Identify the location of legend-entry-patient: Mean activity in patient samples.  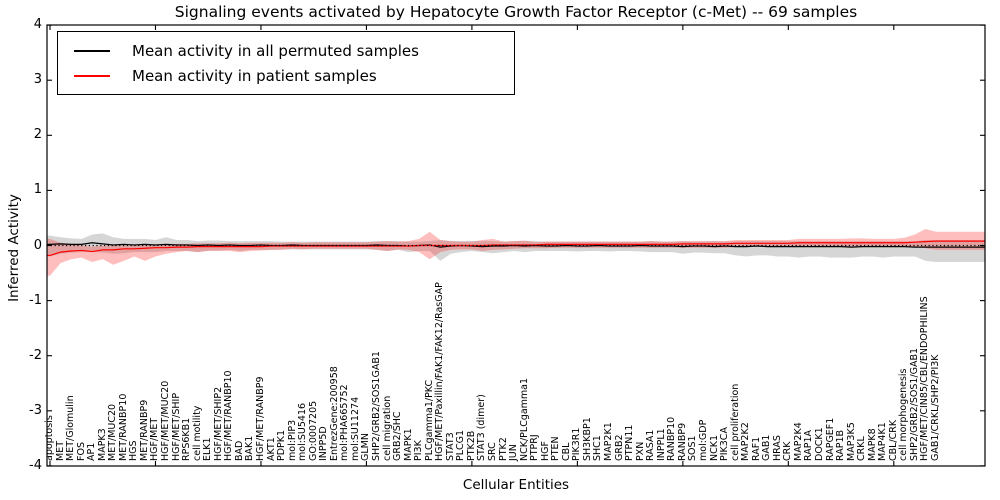
(286, 76).